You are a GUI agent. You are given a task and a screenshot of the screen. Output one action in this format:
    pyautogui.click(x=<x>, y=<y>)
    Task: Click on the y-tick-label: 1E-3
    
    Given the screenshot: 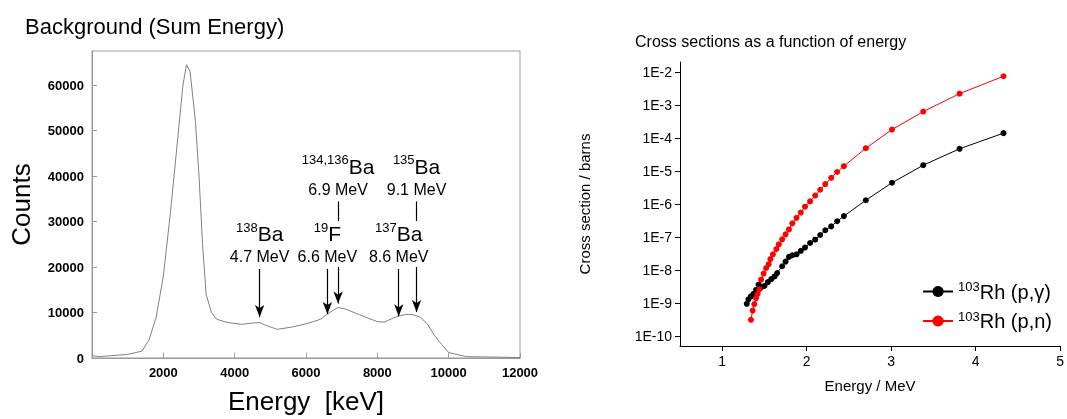 What is the action you would take?
    pyautogui.click(x=657, y=104)
    